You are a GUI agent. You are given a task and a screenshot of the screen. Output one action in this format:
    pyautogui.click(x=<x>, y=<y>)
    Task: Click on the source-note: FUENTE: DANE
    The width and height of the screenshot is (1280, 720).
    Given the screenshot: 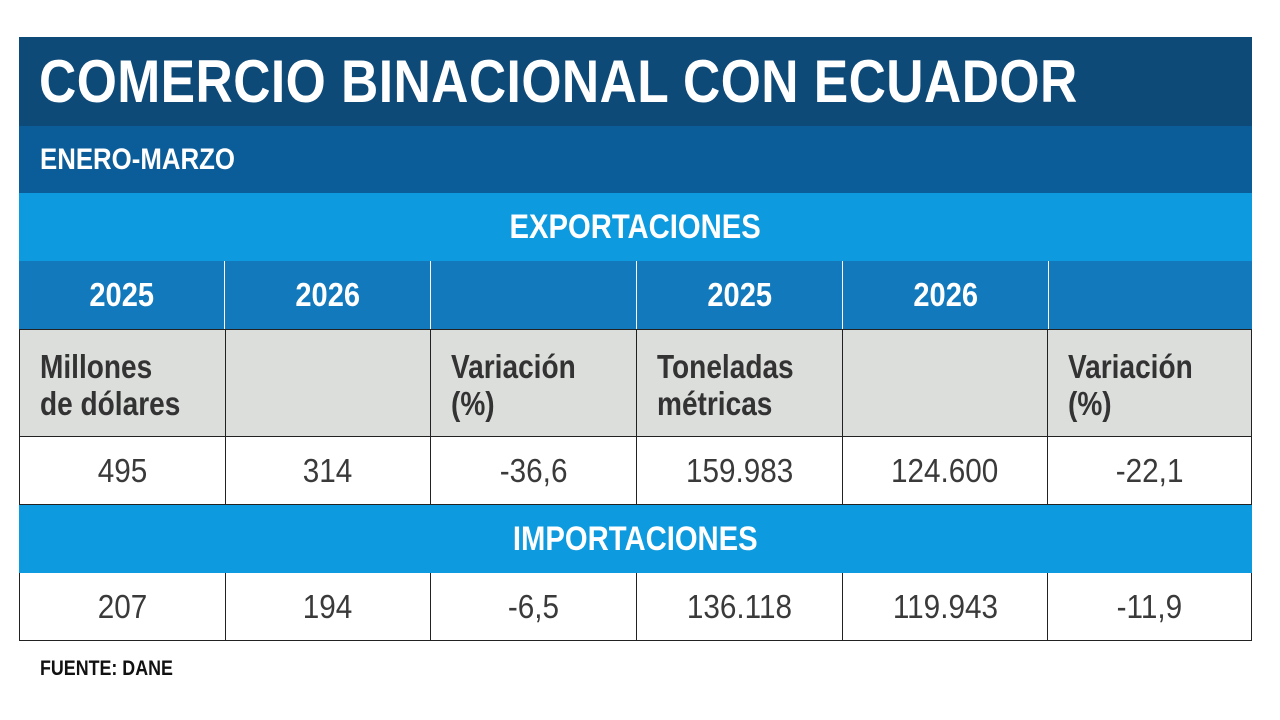 What is the action you would take?
    pyautogui.click(x=106, y=668)
    